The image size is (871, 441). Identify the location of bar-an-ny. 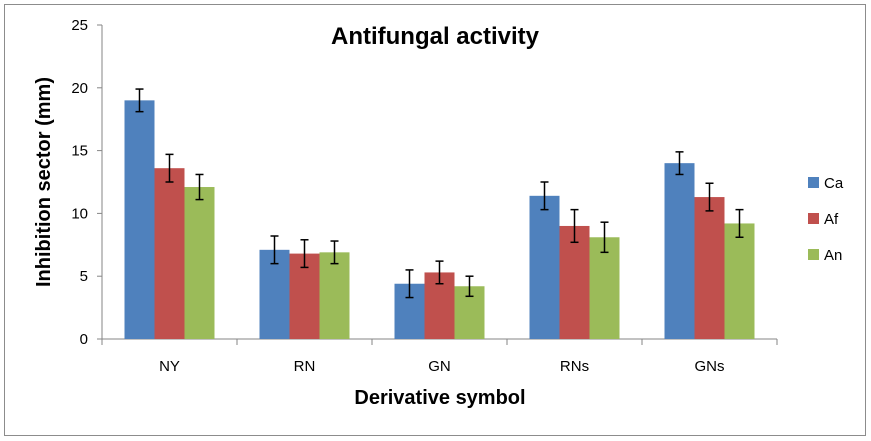
(199, 263).